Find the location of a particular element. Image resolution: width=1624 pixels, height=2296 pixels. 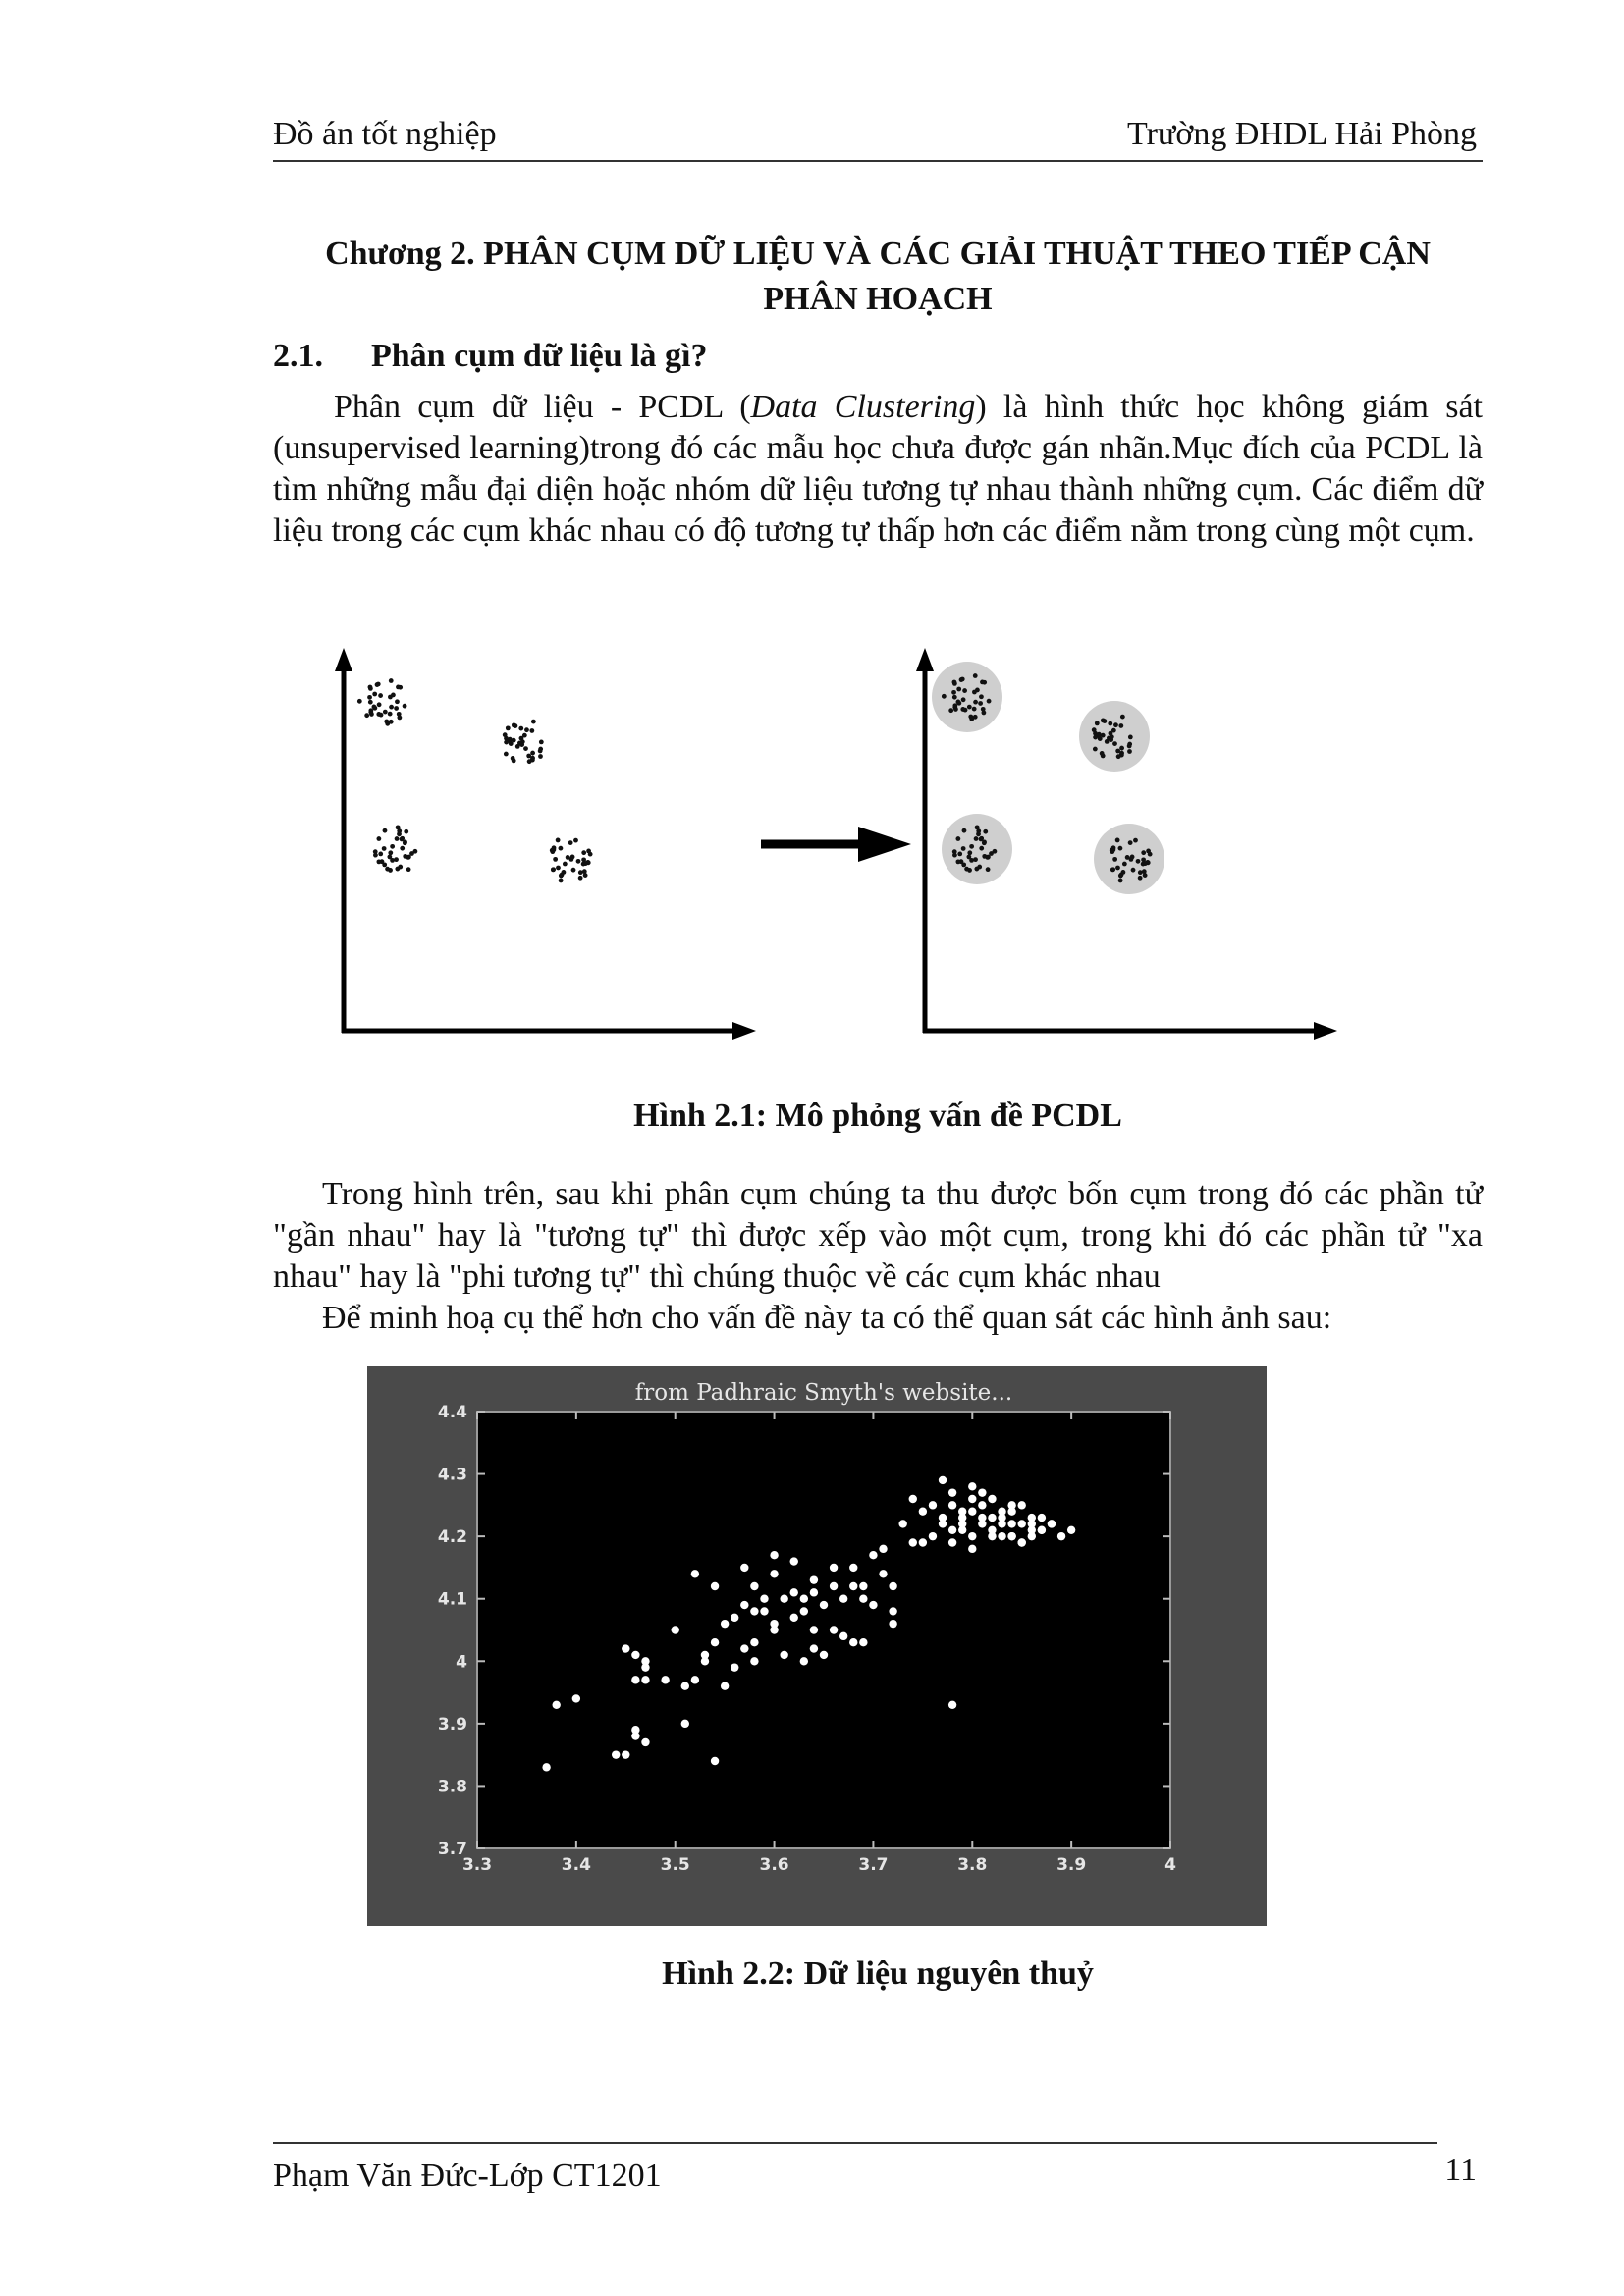

header-divider is located at coordinates (878, 161).